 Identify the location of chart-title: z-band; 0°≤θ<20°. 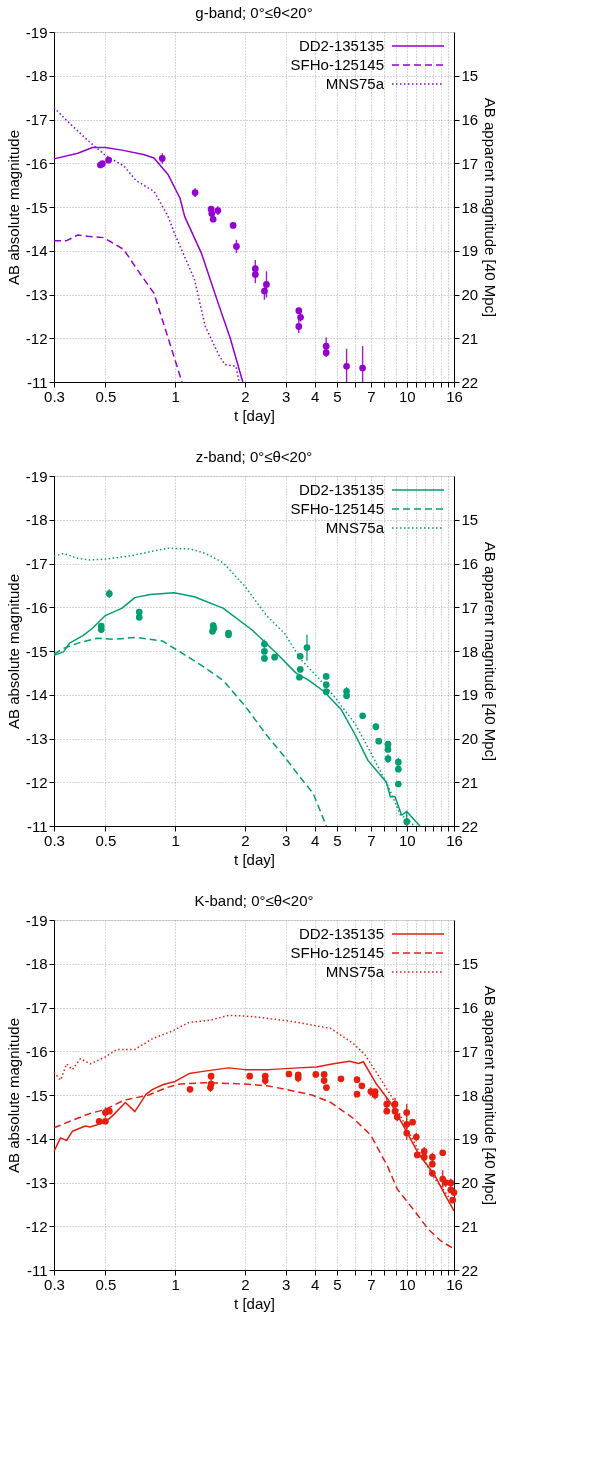
(254, 456).